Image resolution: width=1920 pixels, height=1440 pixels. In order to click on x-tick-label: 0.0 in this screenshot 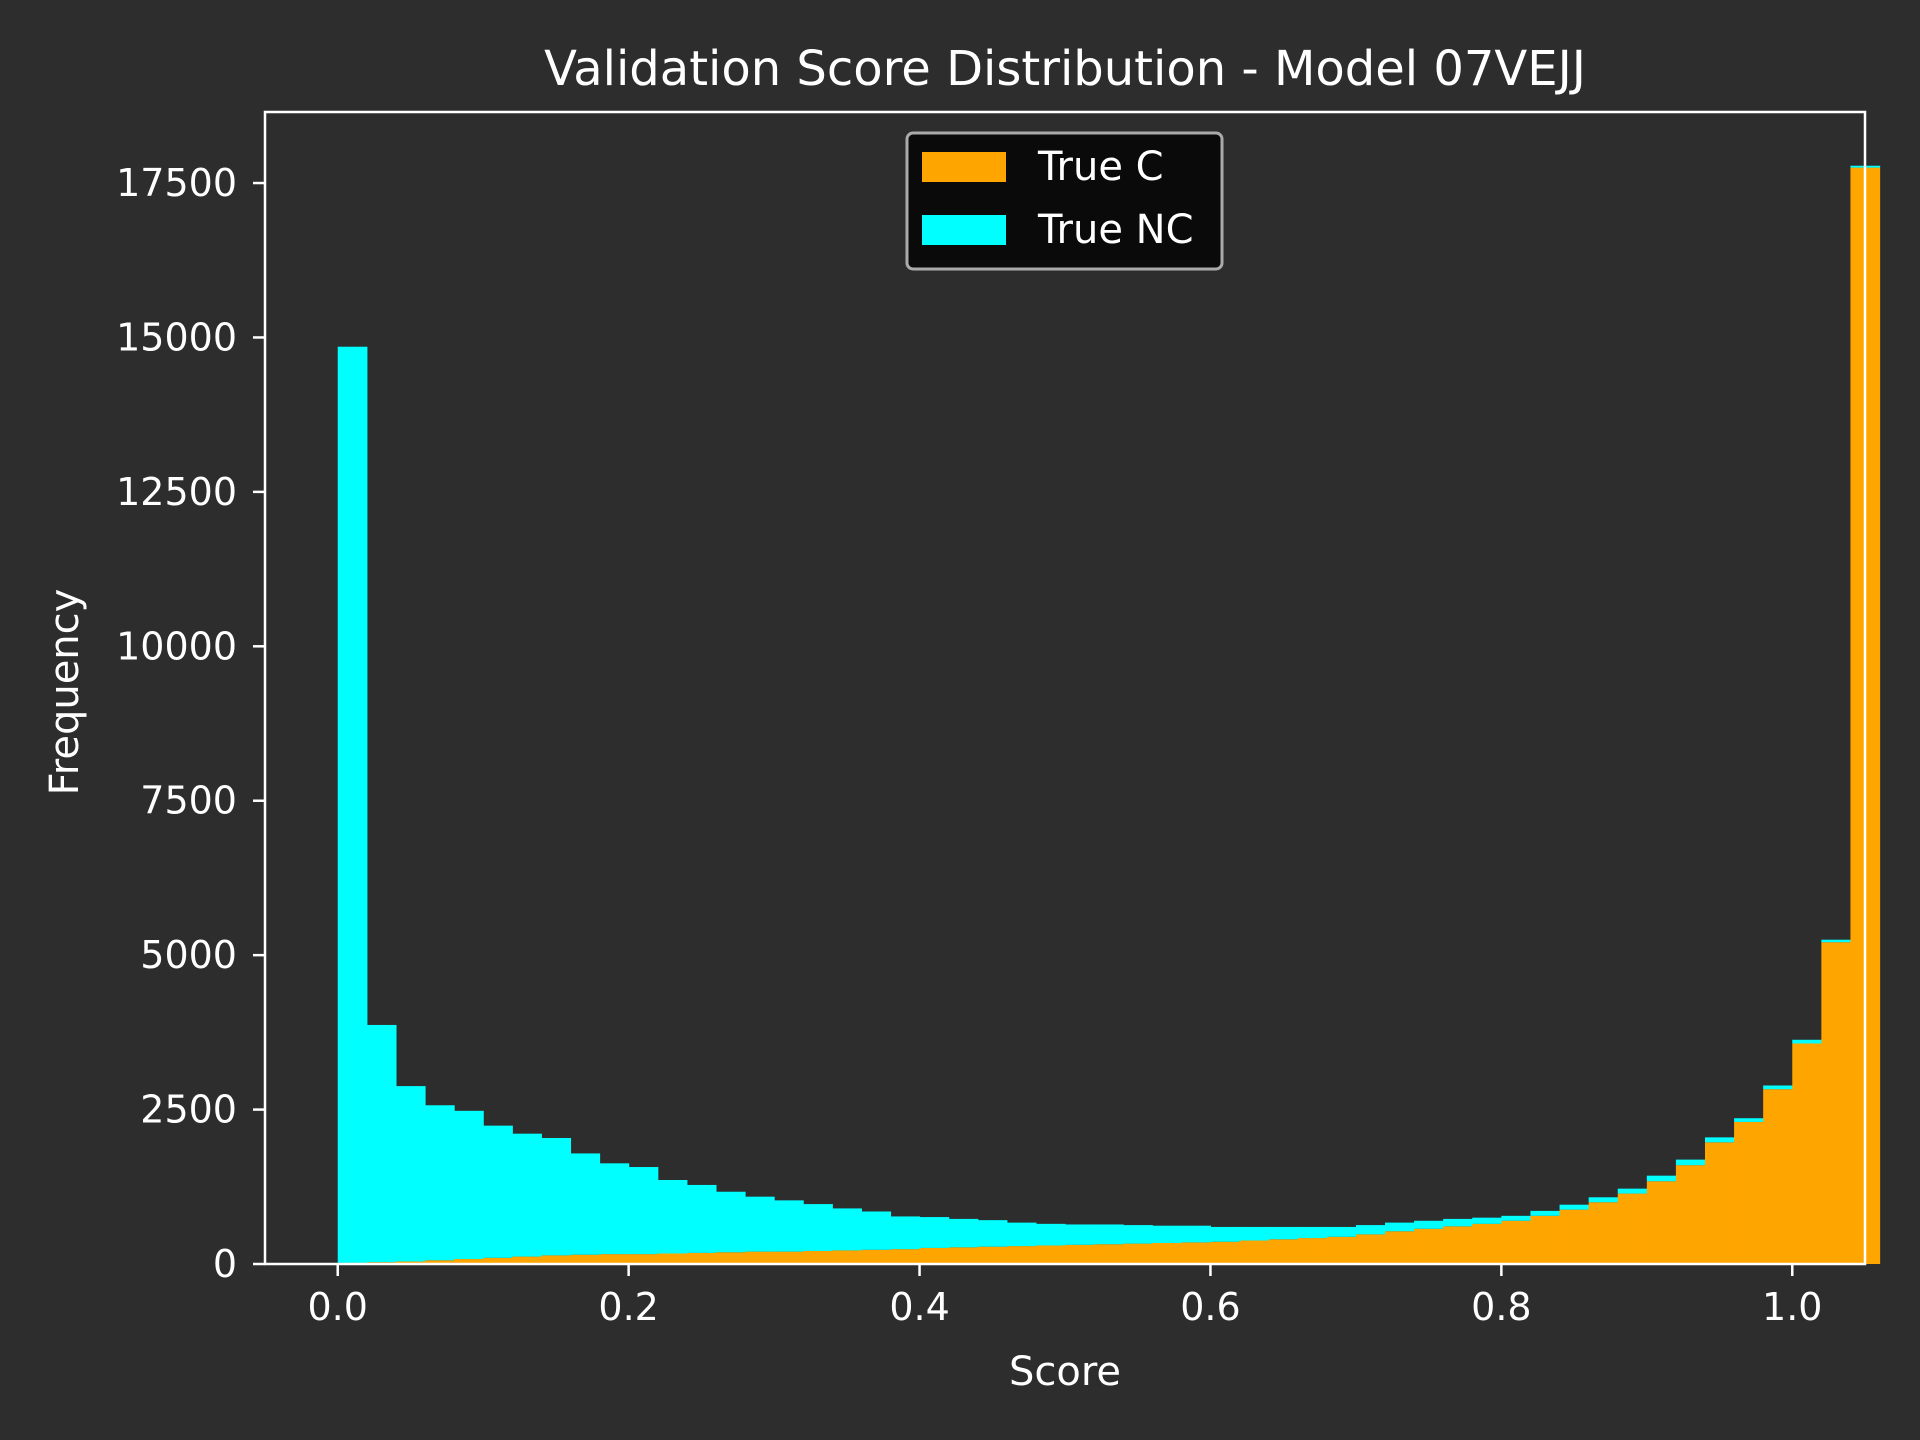, I will do `click(338, 1307)`.